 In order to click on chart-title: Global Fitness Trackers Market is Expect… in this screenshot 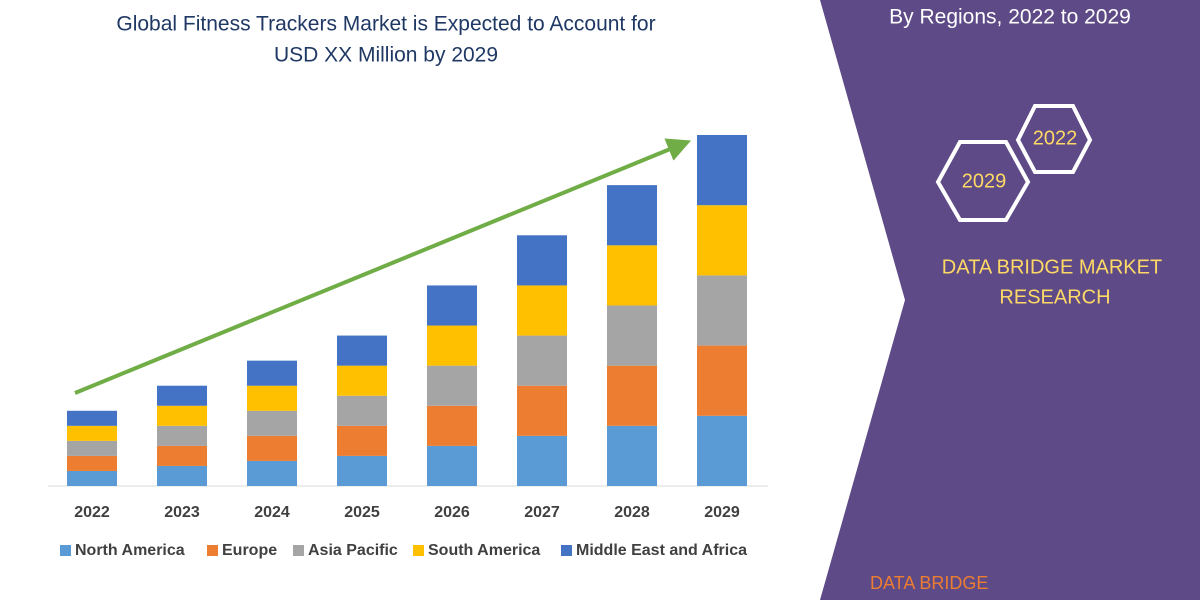, I will do `click(385, 24)`.